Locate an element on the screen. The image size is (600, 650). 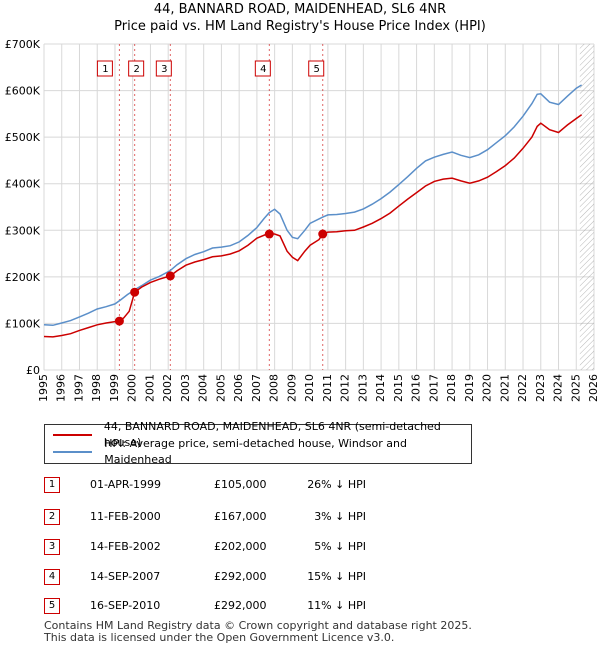
x-tick-label: 2006 is located at coordinates (238, 388).